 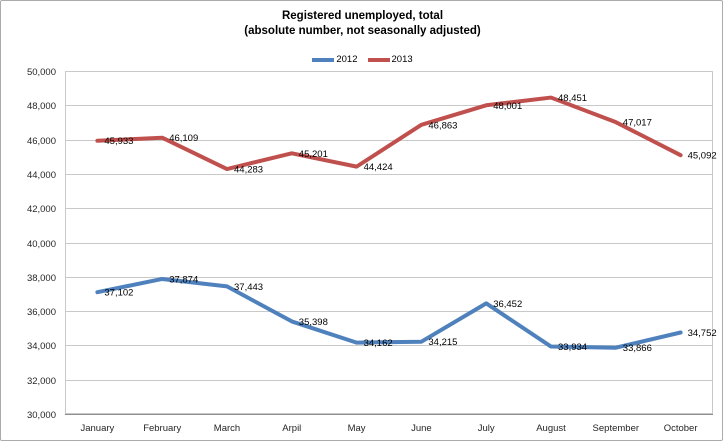 I want to click on data-label-2012: 34,215, so click(x=442, y=342).